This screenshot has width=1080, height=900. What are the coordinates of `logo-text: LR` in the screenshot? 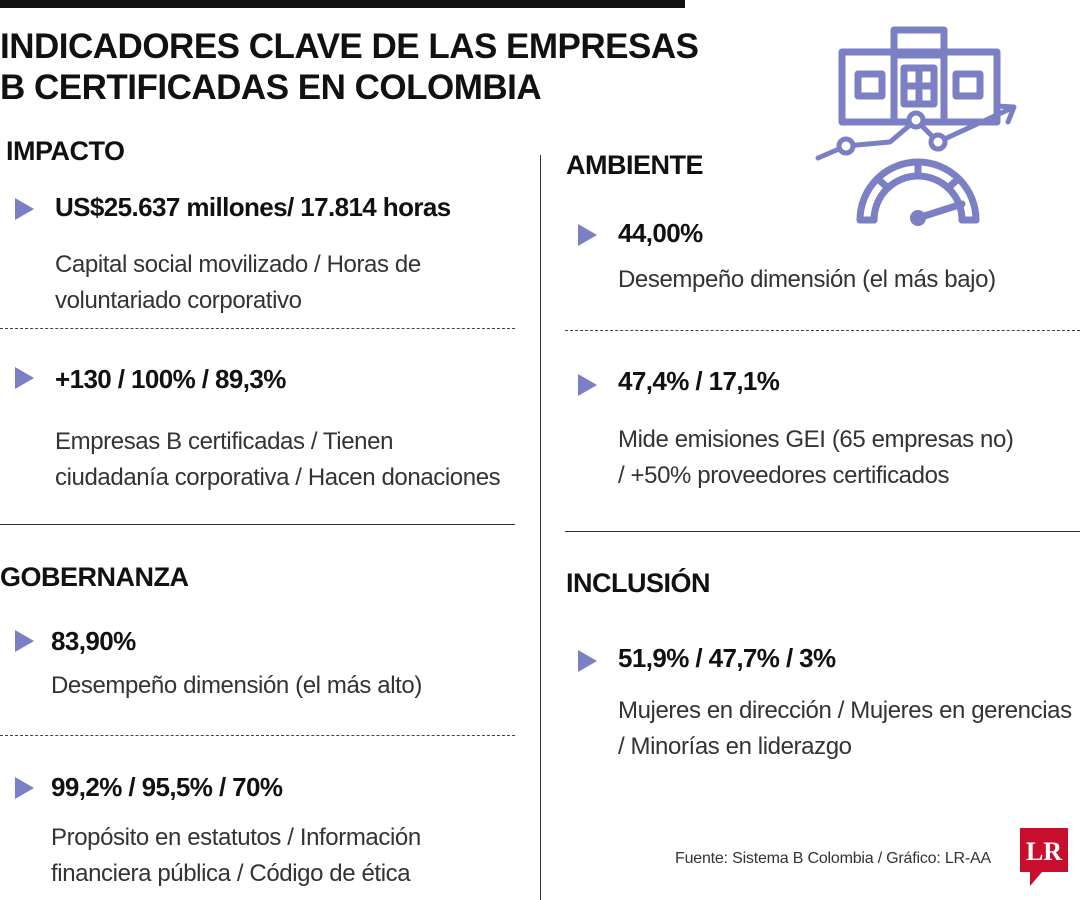 It's located at (1044, 851).